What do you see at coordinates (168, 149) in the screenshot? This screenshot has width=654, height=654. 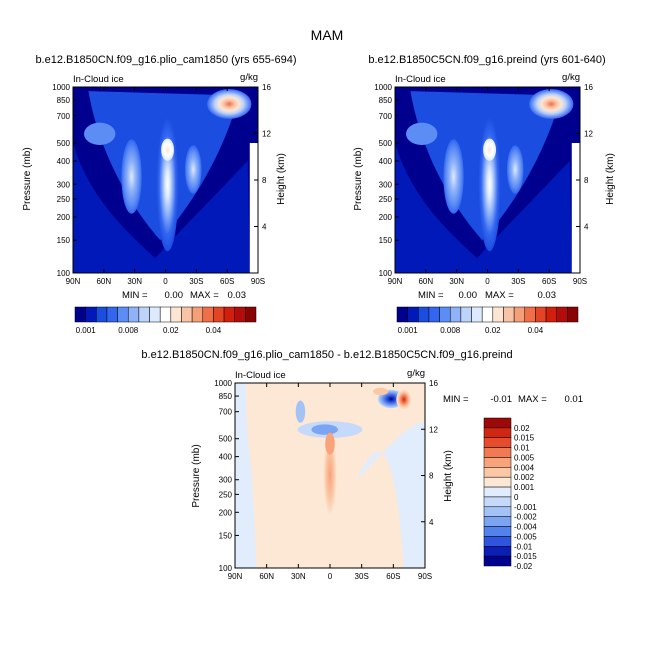 I see `tower-core` at bounding box center [168, 149].